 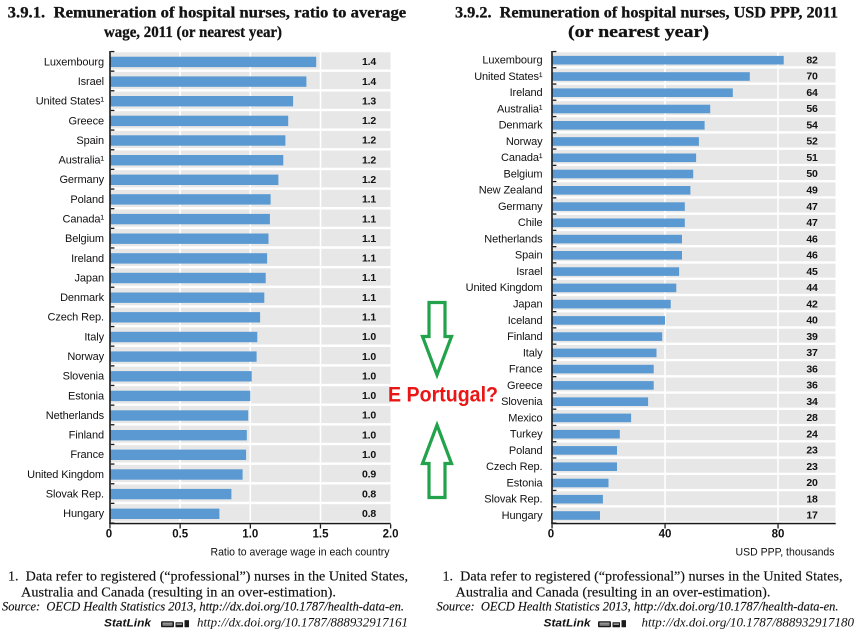 I want to click on svg-text: Turkey, so click(x=526, y=435).